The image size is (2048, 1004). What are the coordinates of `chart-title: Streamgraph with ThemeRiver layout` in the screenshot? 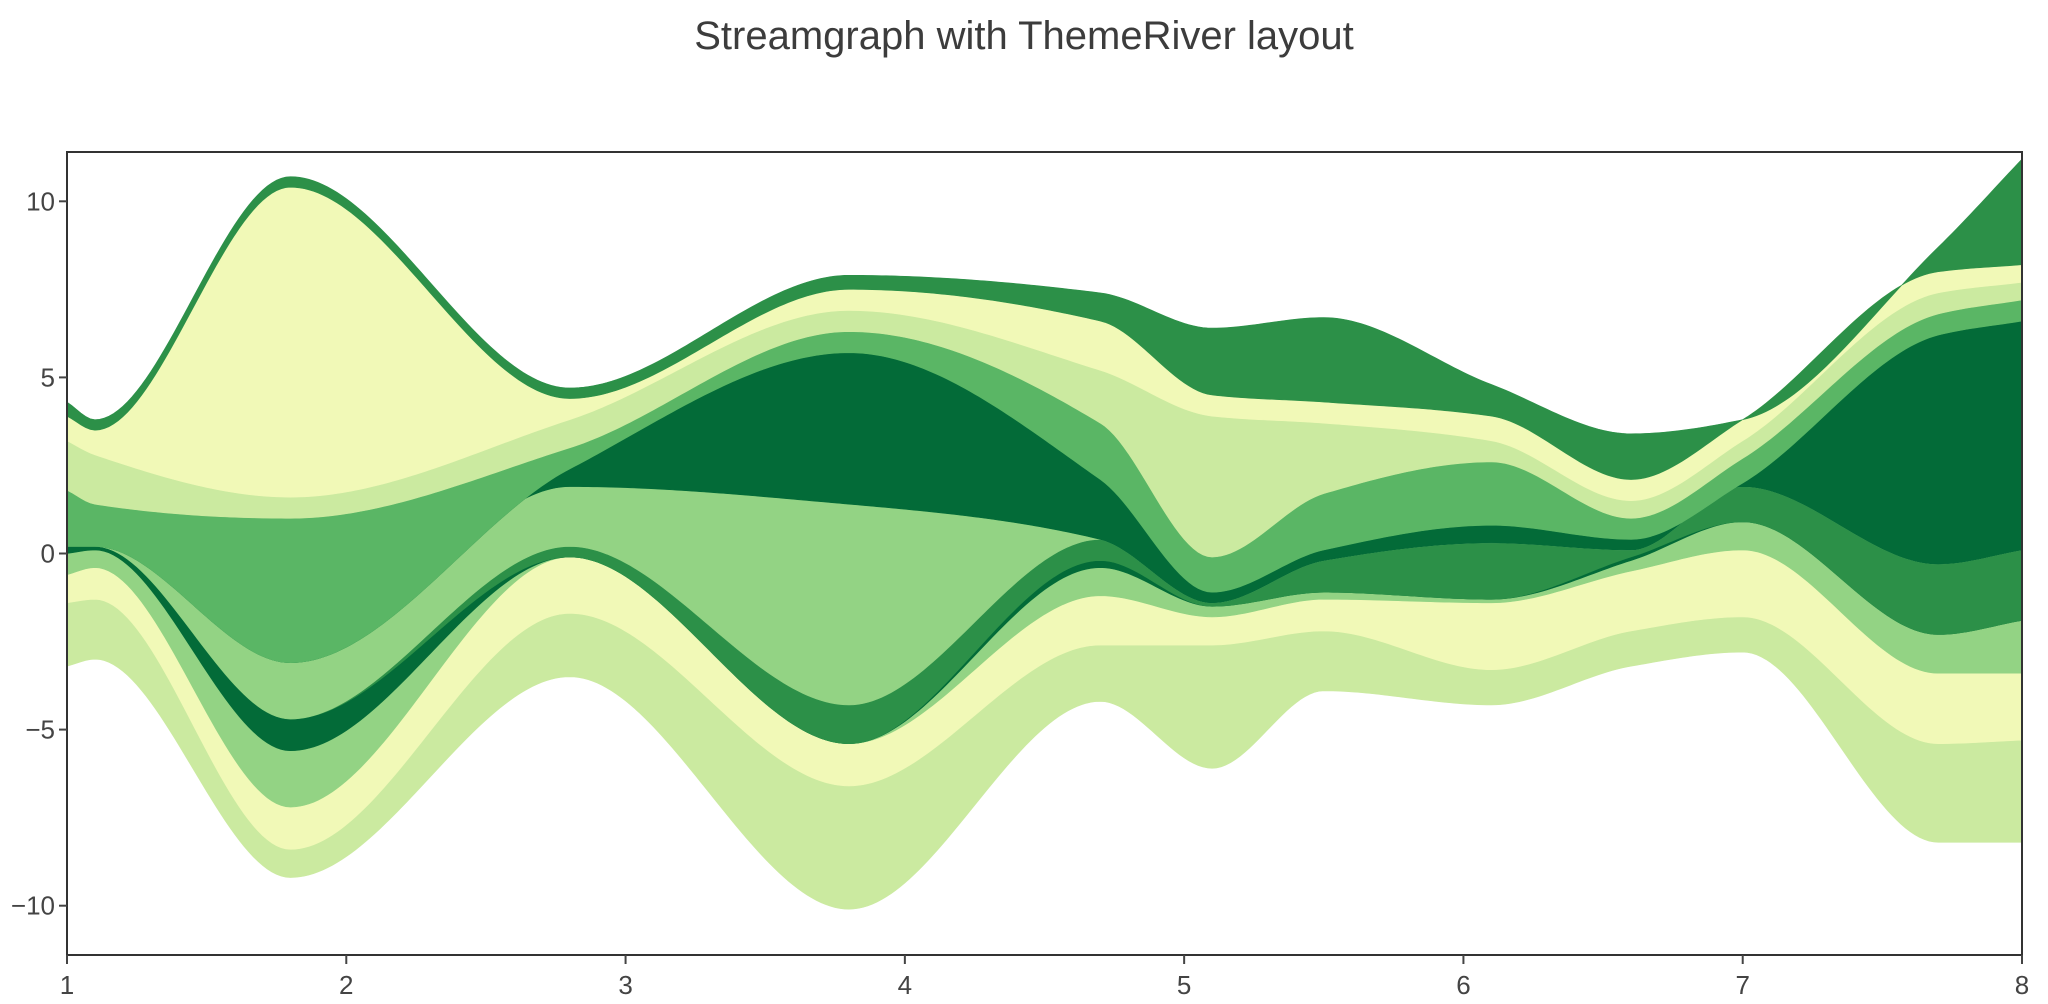 It's located at (1024, 36).